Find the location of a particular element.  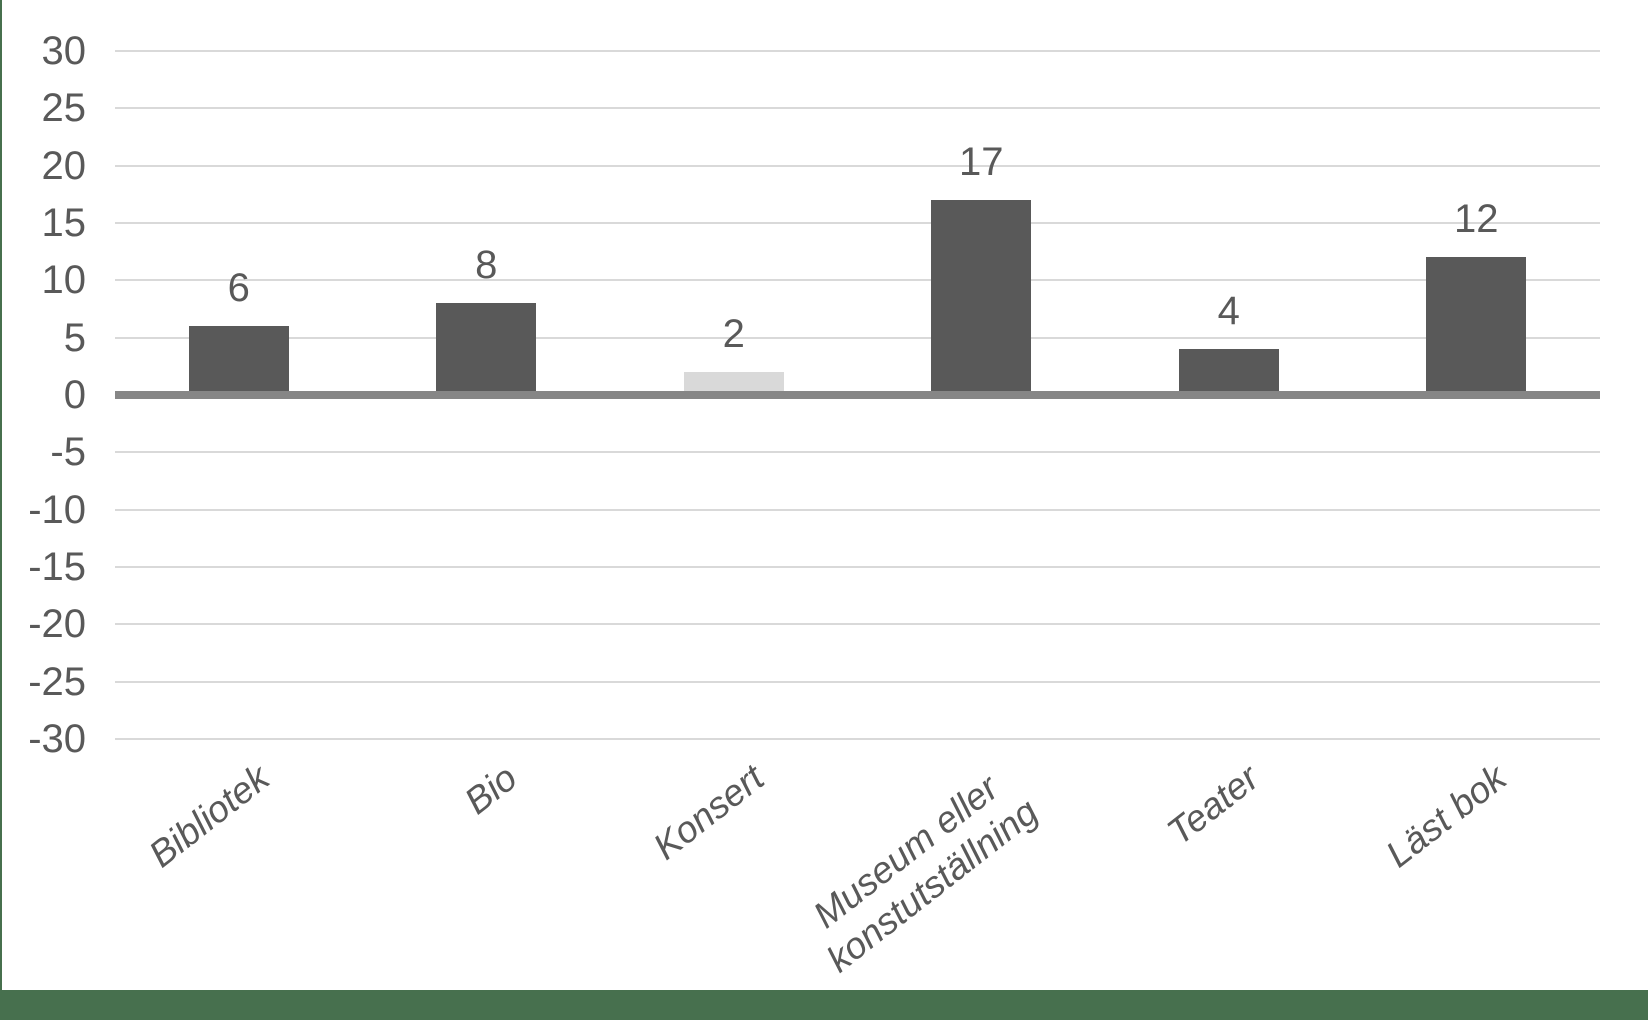

green-left-edge is located at coordinates (1, 510).